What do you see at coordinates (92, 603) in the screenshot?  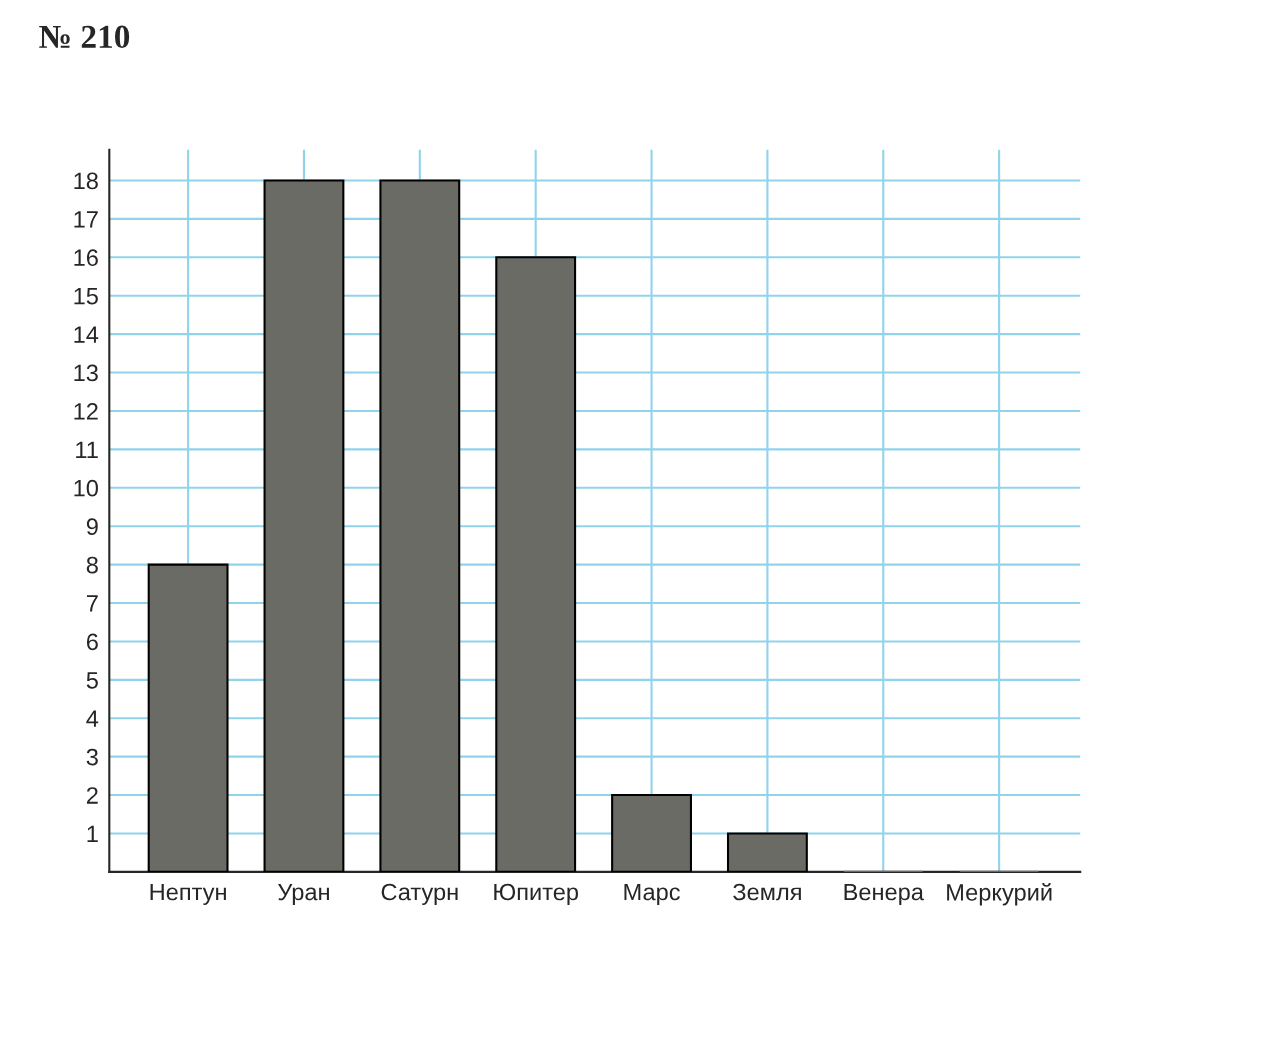 I see `y-tick-label: 7` at bounding box center [92, 603].